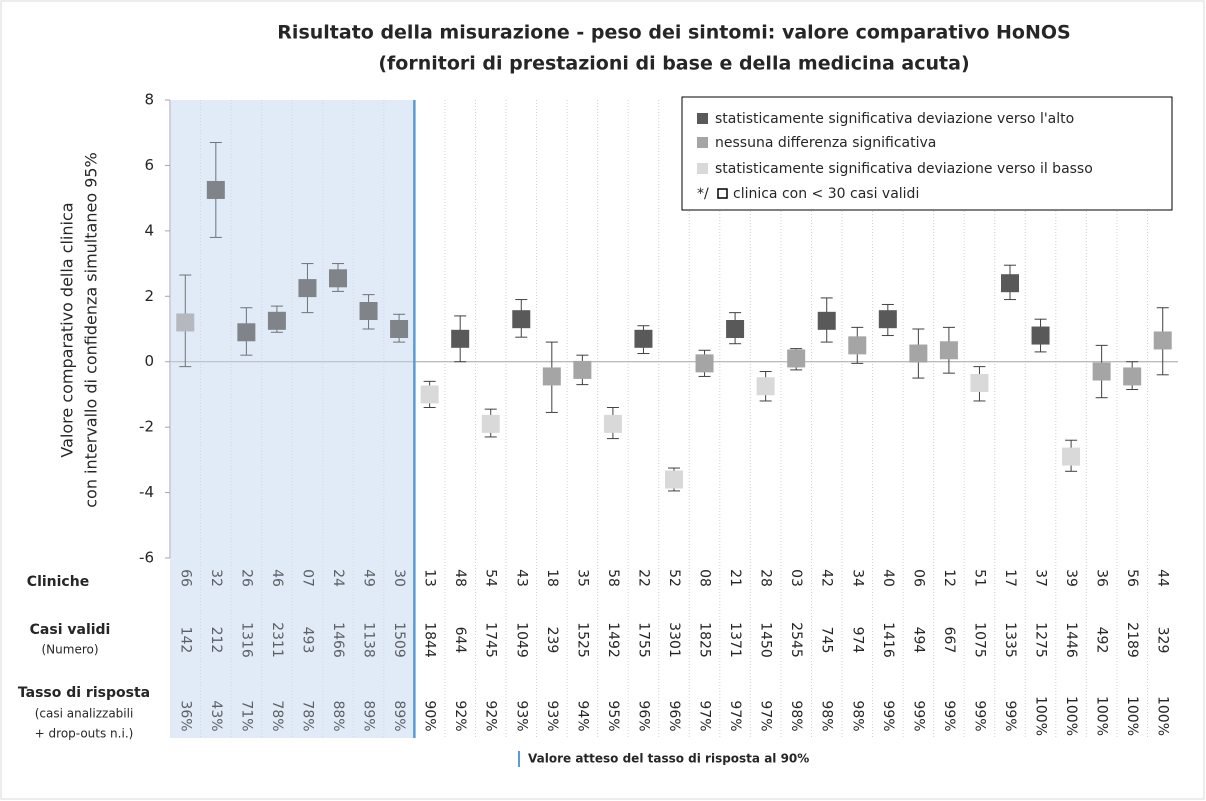 The image size is (1206, 801). What do you see at coordinates (369, 640) in the screenshot?
I see `cases-label: 1138` at bounding box center [369, 640].